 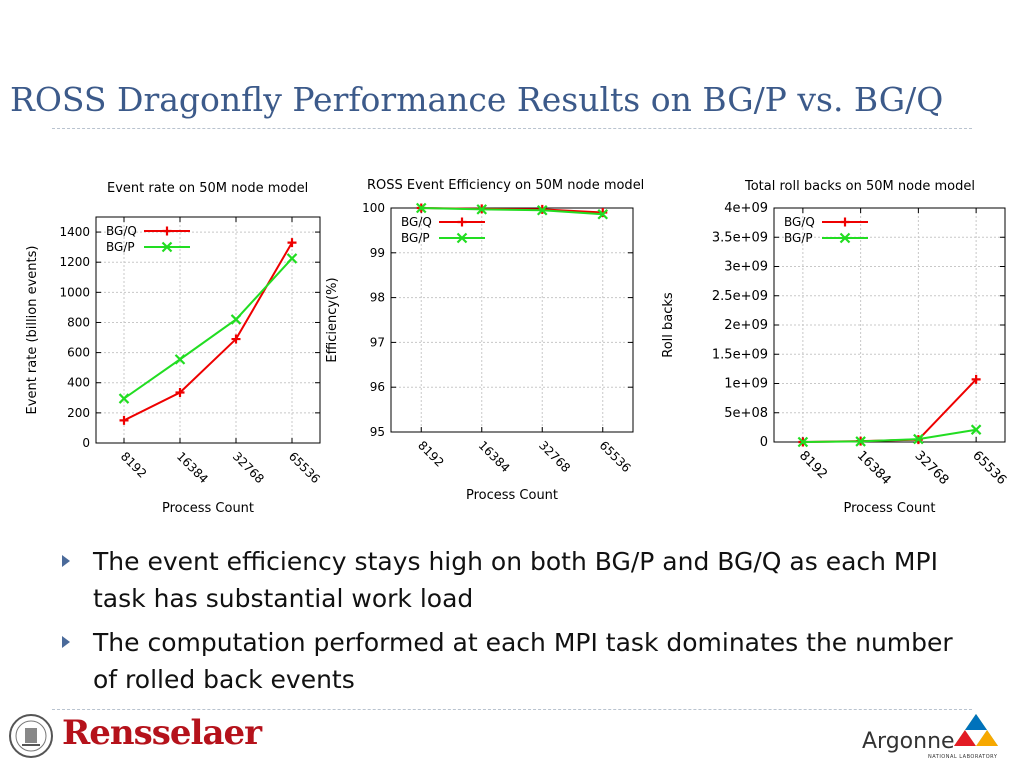 I want to click on y-tick-label: 600, so click(x=78, y=353).